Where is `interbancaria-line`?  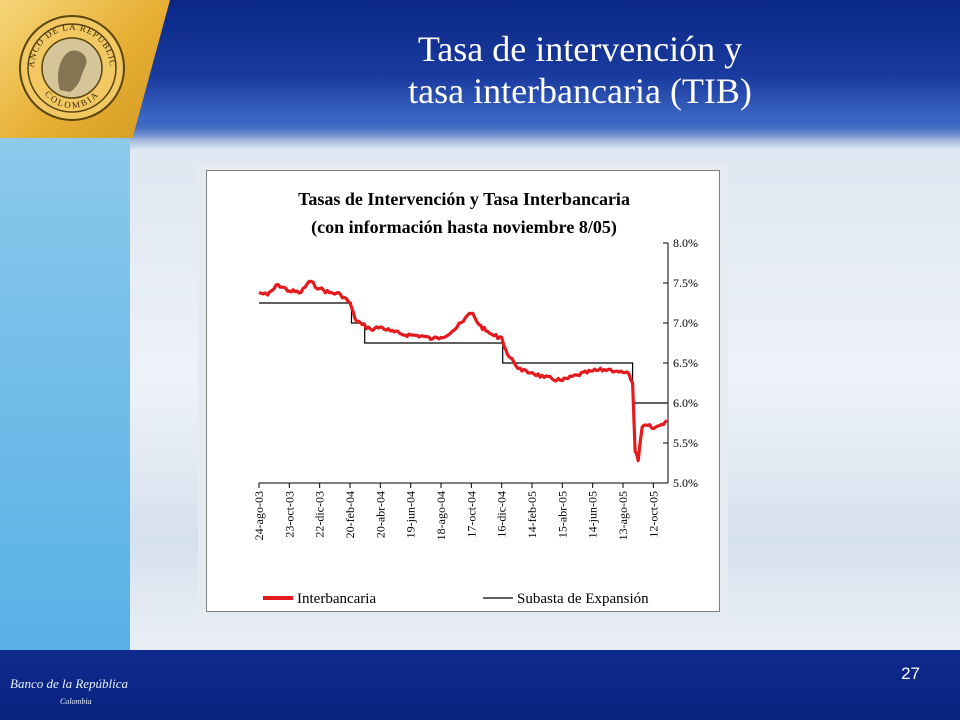 interbancaria-line is located at coordinates (463, 371).